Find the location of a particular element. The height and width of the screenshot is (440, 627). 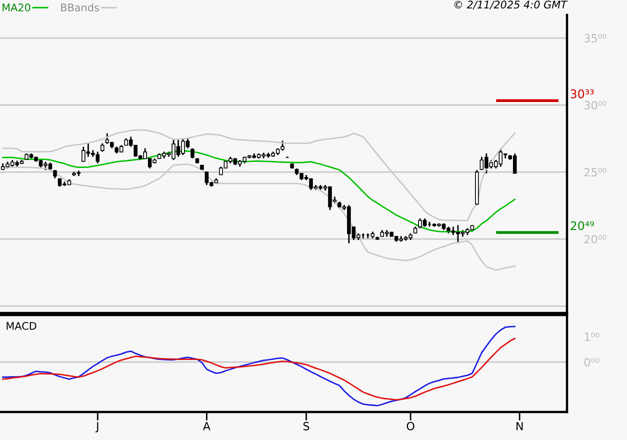

y-tick-label: 20⁰⁰ is located at coordinates (595, 239).